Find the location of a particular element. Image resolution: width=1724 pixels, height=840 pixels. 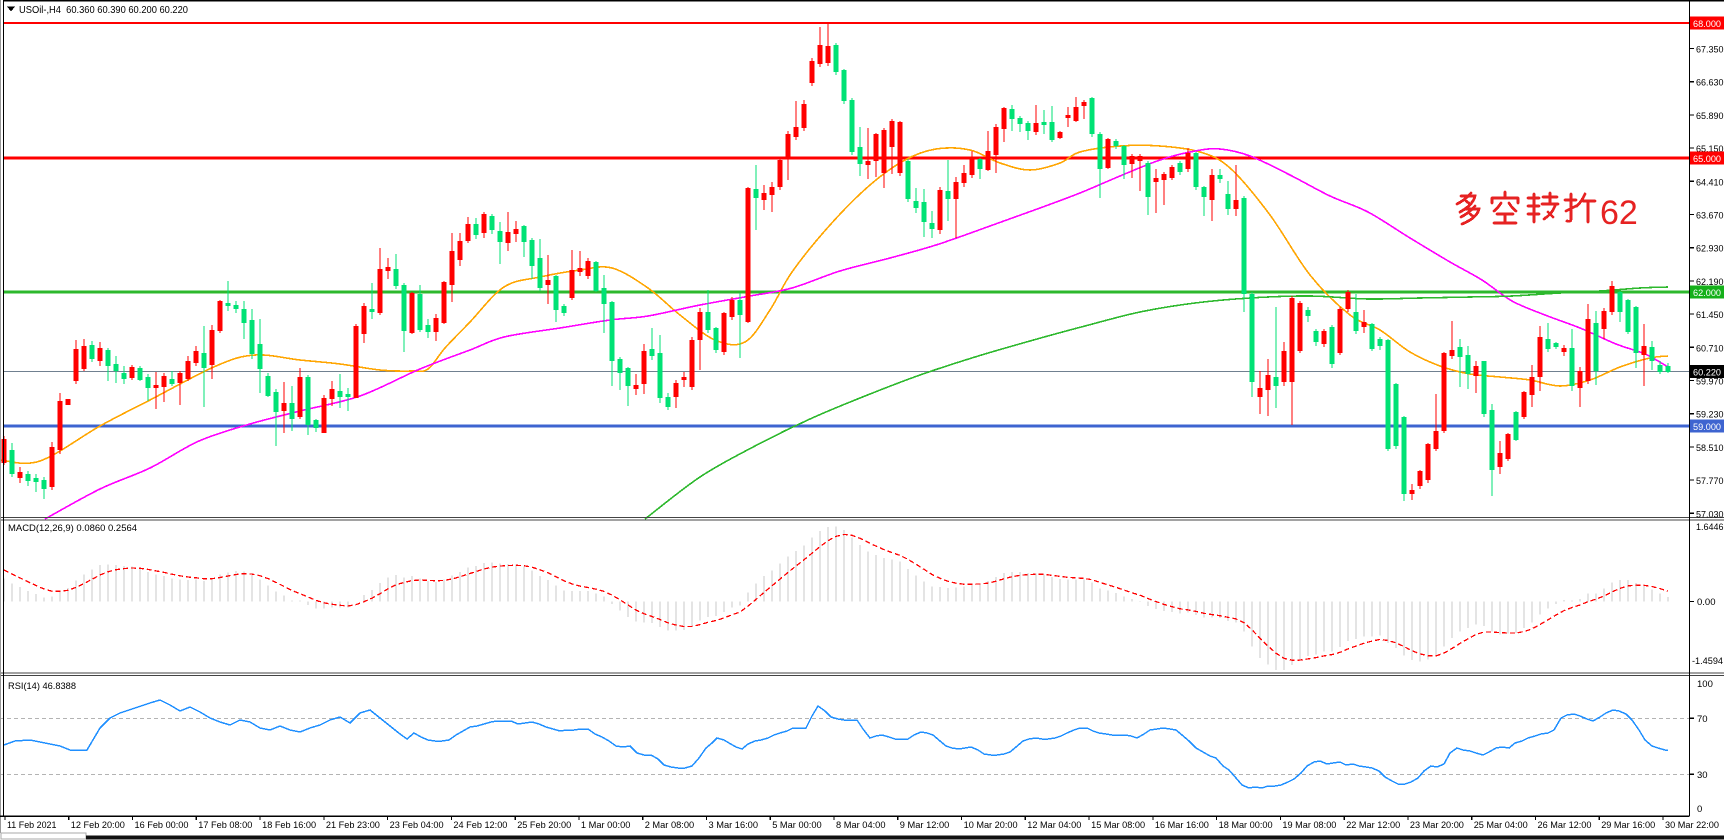

svg-text: 16 Mar 16:00 is located at coordinates (1182, 825).